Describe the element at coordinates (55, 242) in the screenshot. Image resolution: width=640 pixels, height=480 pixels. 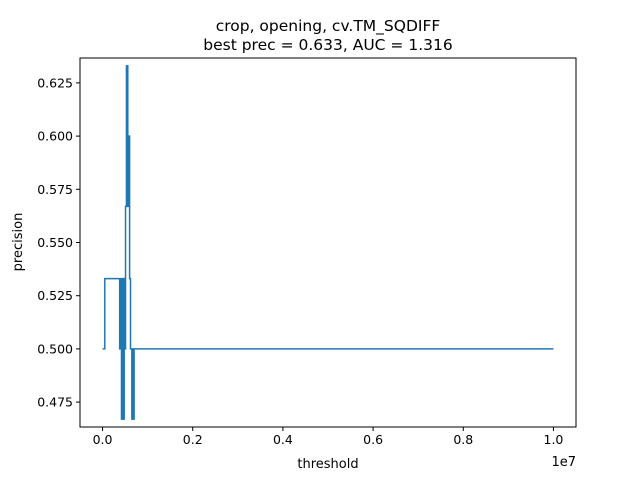
I see `y-tick-label: 0.550` at that location.